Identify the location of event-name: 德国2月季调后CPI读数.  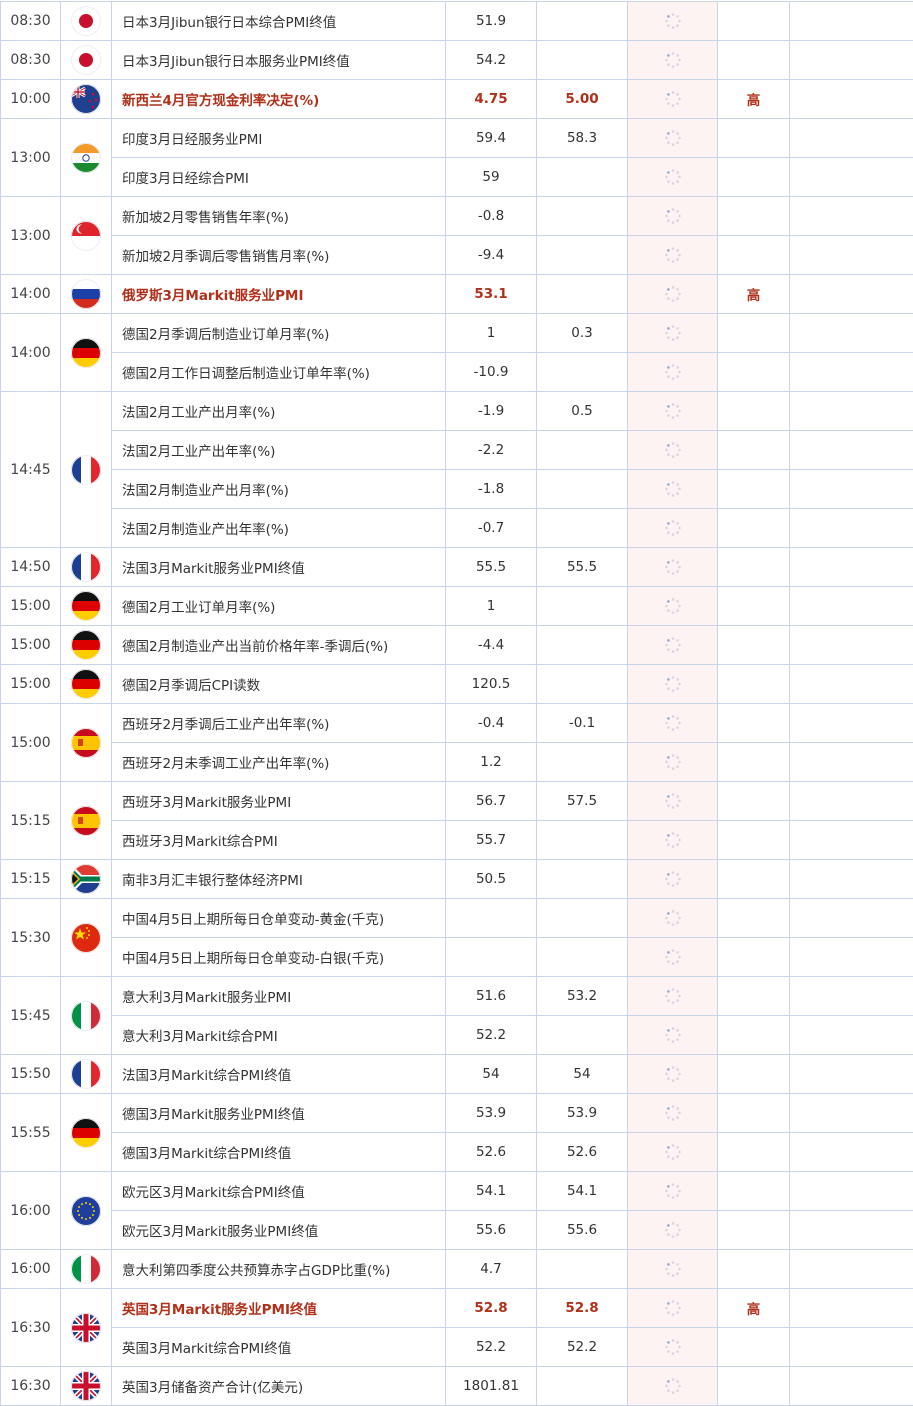
(279, 684).